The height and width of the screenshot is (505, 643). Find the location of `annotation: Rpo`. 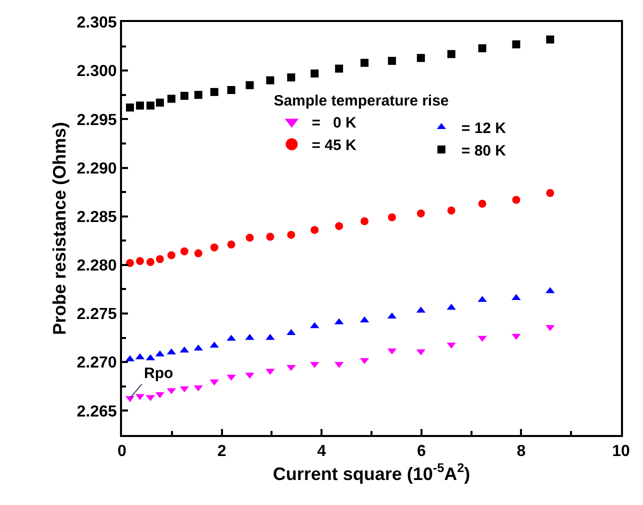

annotation: Rpo is located at coordinates (159, 373).